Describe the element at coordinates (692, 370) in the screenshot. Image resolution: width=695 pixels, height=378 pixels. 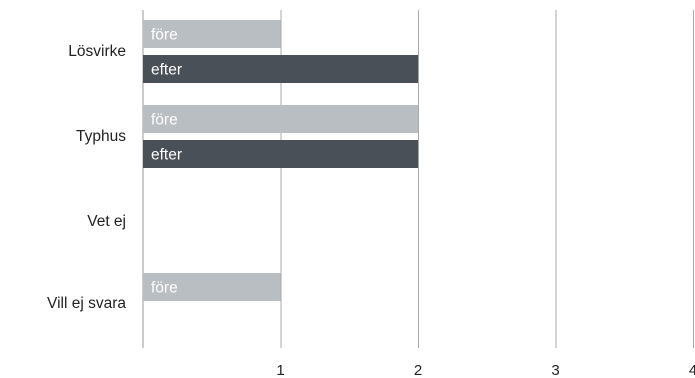
I see `x-tick-label: 4` at that location.